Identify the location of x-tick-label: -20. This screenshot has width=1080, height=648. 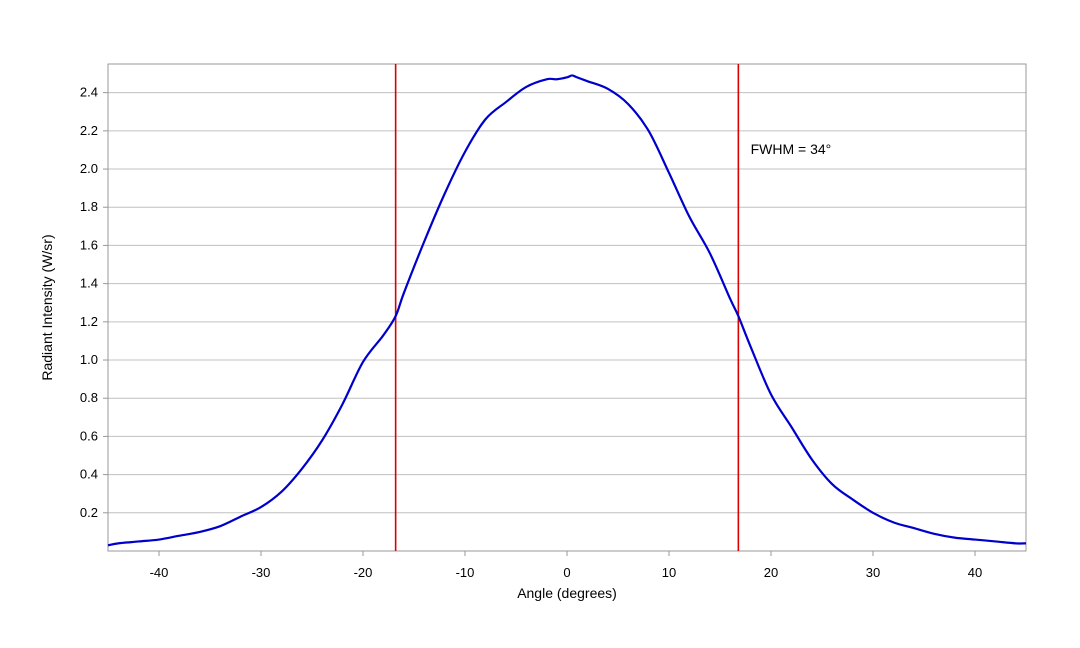
(363, 572).